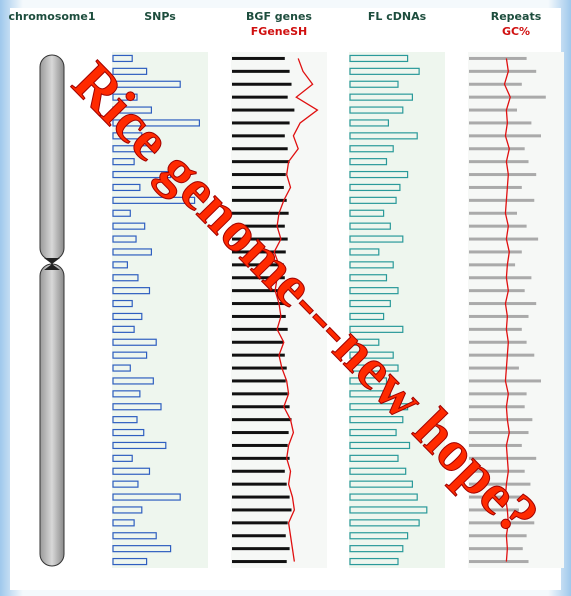  What do you see at coordinates (397, 16) in the screenshot?
I see `track-title: FL cDNAs` at bounding box center [397, 16].